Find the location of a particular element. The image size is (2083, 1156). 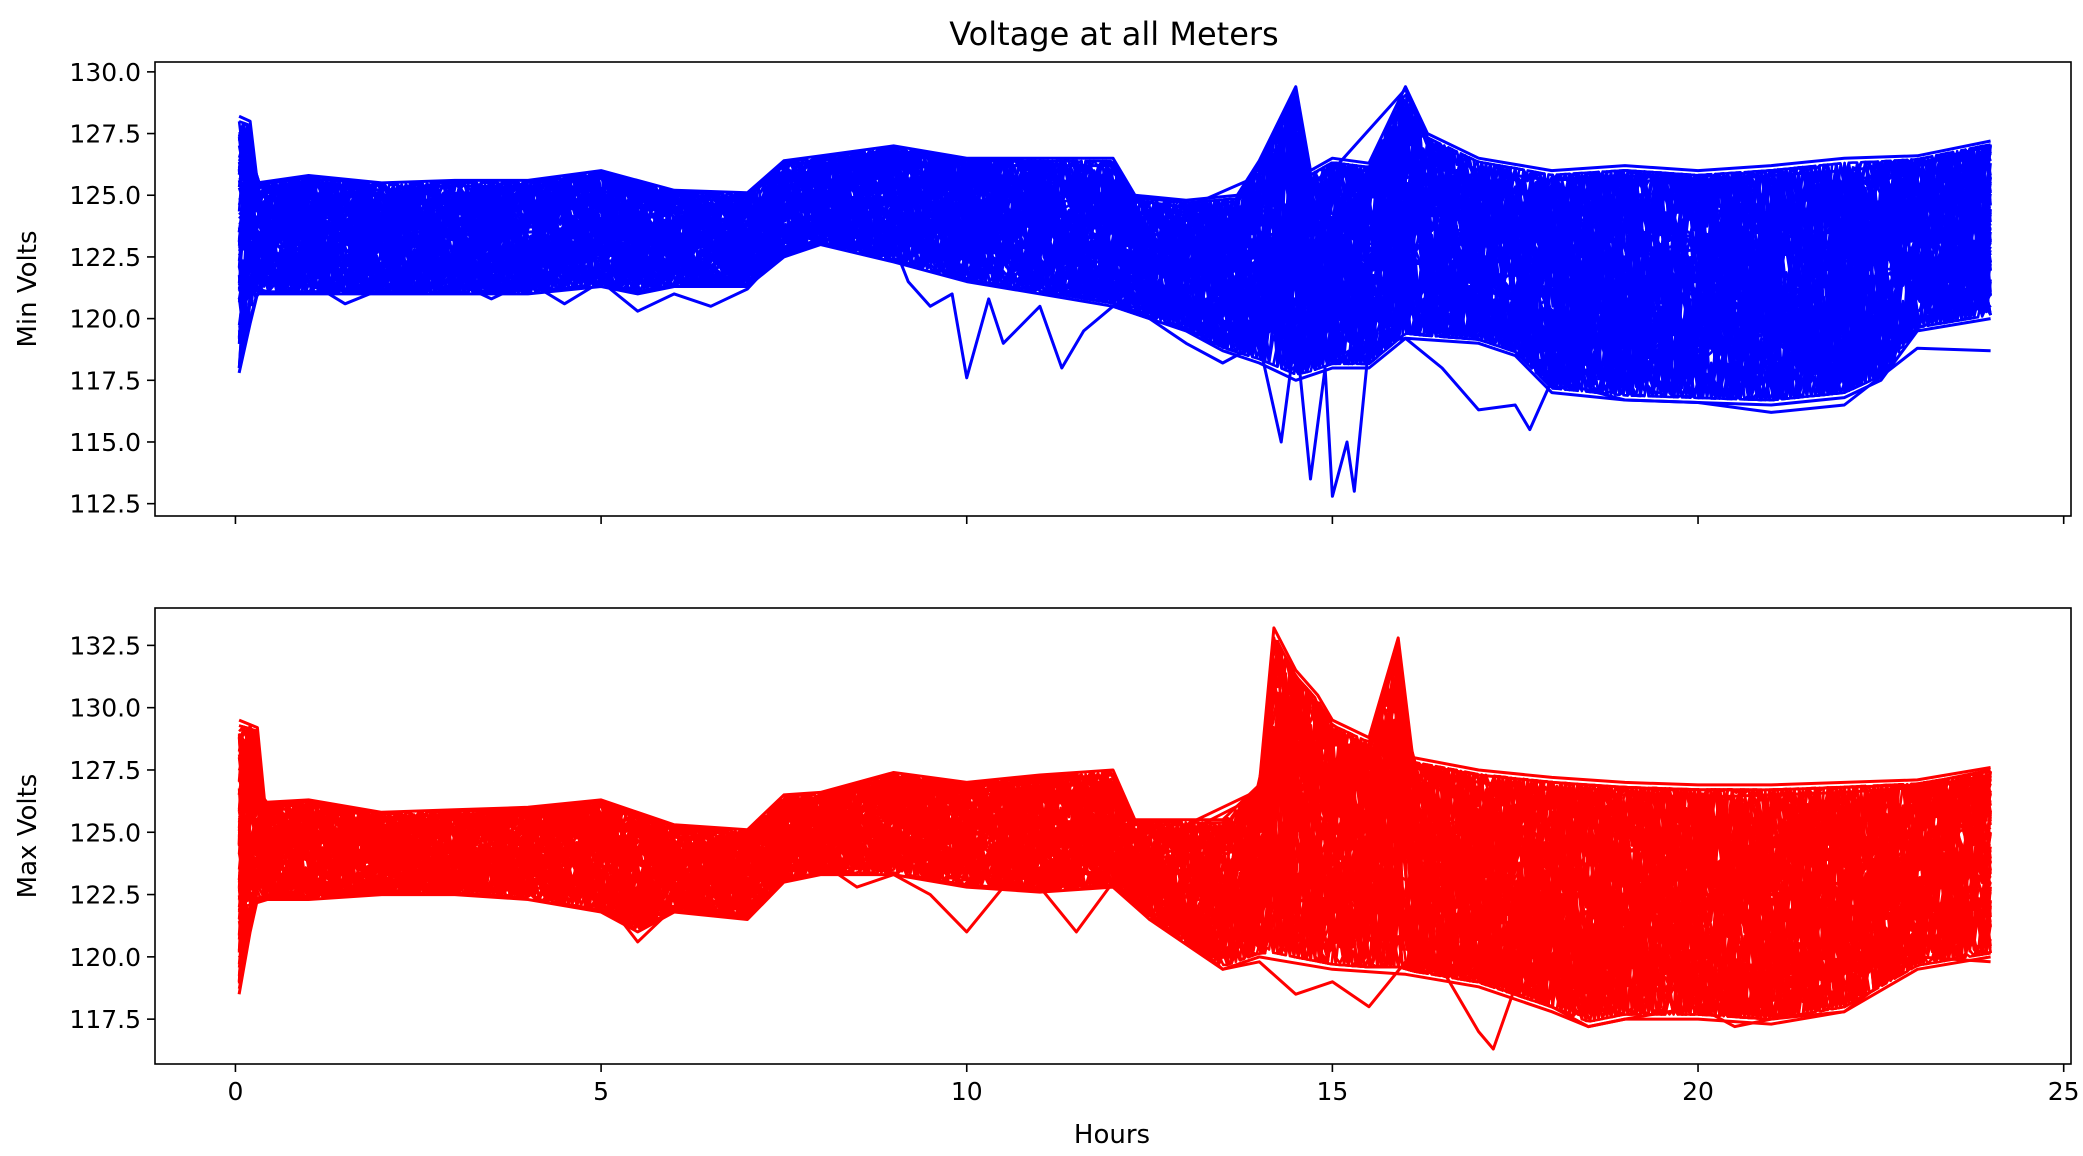

max-volts-ylabel: Max Volts is located at coordinates (28, 836).